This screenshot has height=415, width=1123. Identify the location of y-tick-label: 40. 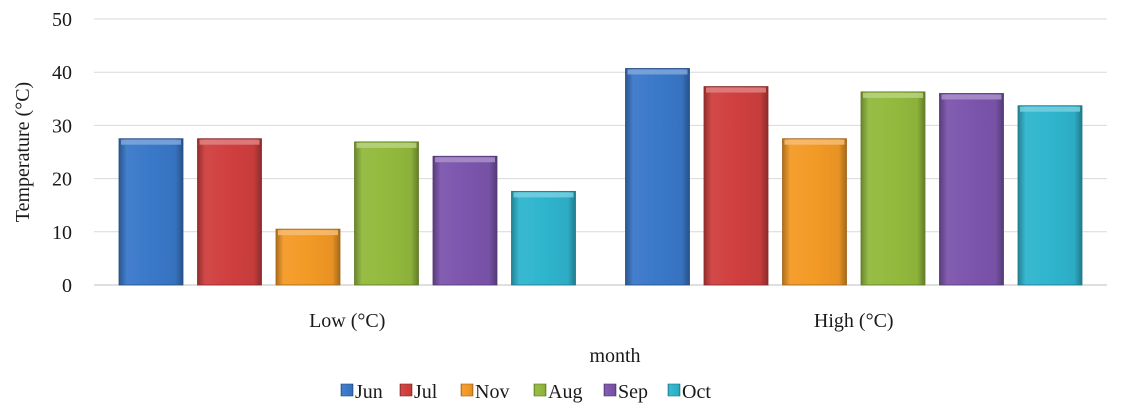
(62, 73).